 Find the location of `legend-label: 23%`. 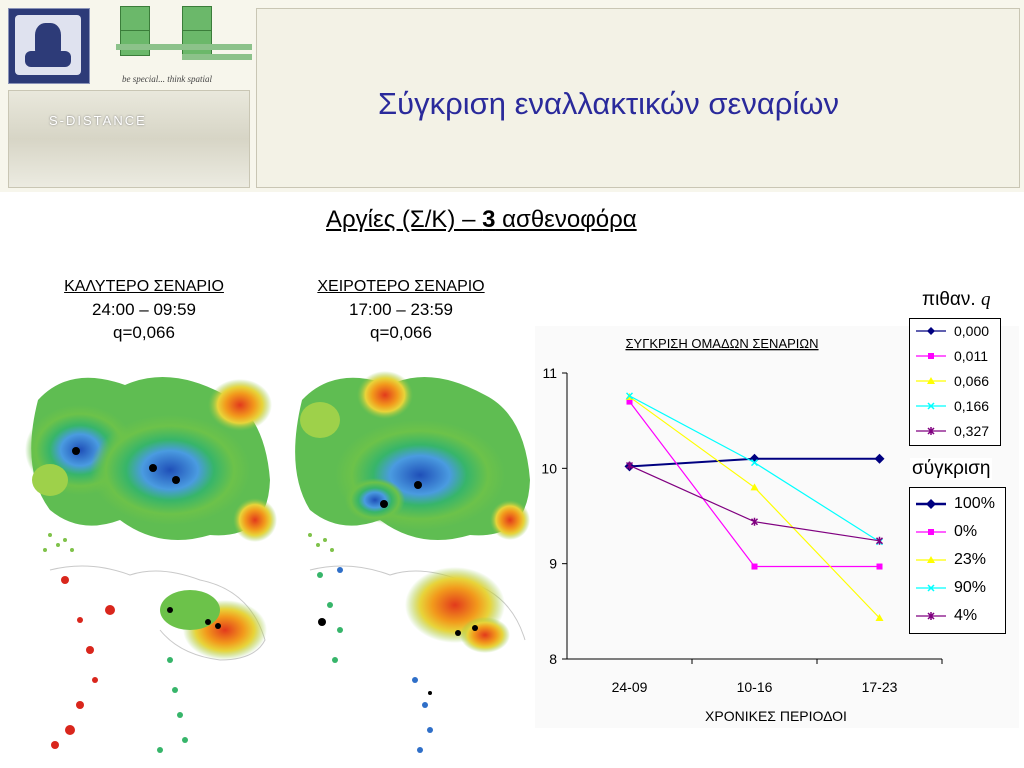

legend-label: 23% is located at coordinates (970, 559).